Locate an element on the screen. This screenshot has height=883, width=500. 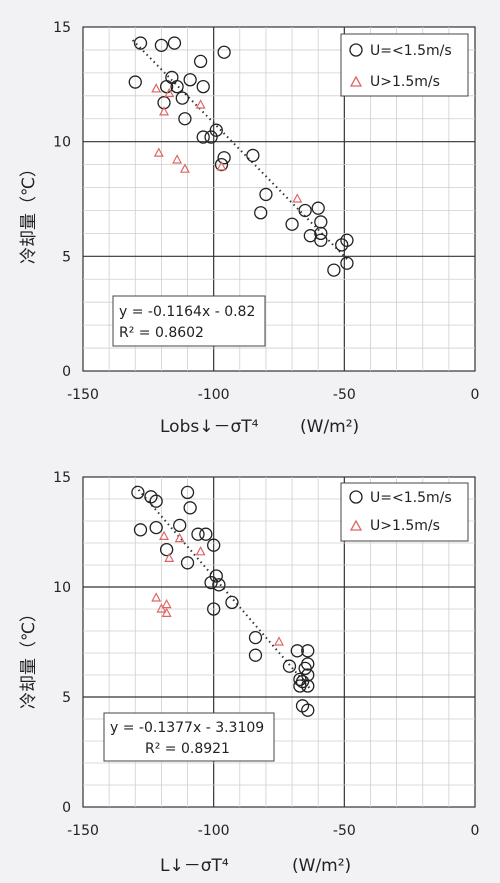
y-tick-labels: 0 5 10 15 is located at coordinates (62, 643).